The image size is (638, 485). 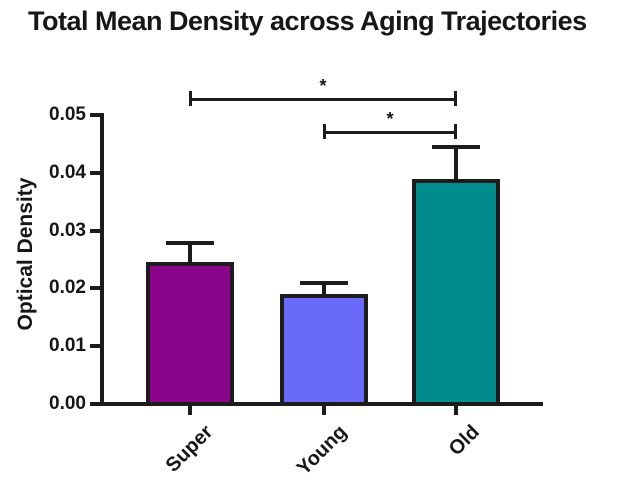 I want to click on error-bar-line-young, so click(x=324, y=289).